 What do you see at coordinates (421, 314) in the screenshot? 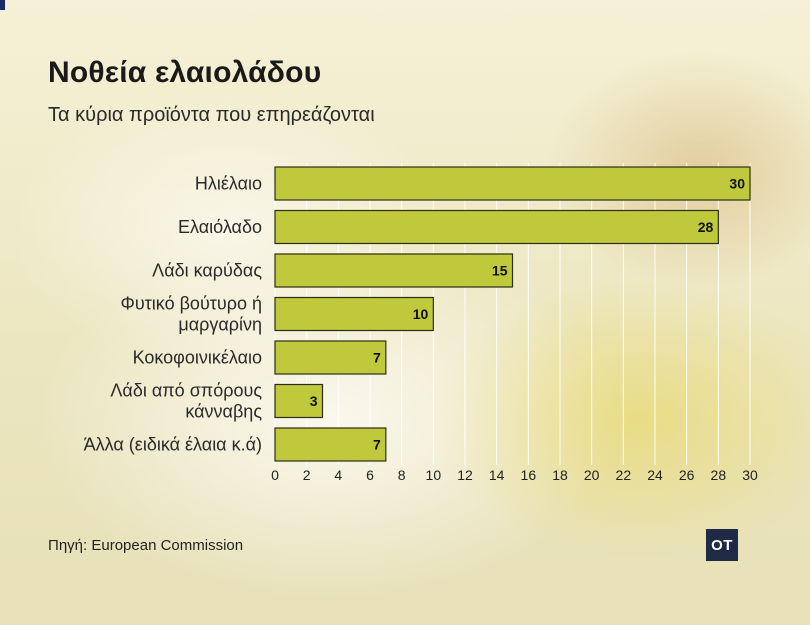
I see `bar-value-label: 10` at bounding box center [421, 314].